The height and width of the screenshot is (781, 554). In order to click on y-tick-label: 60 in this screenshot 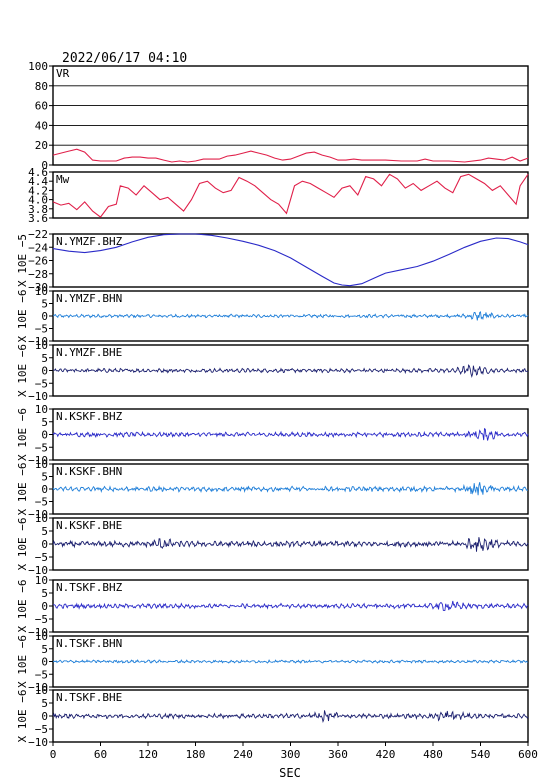, I will do `click(41, 106)`.